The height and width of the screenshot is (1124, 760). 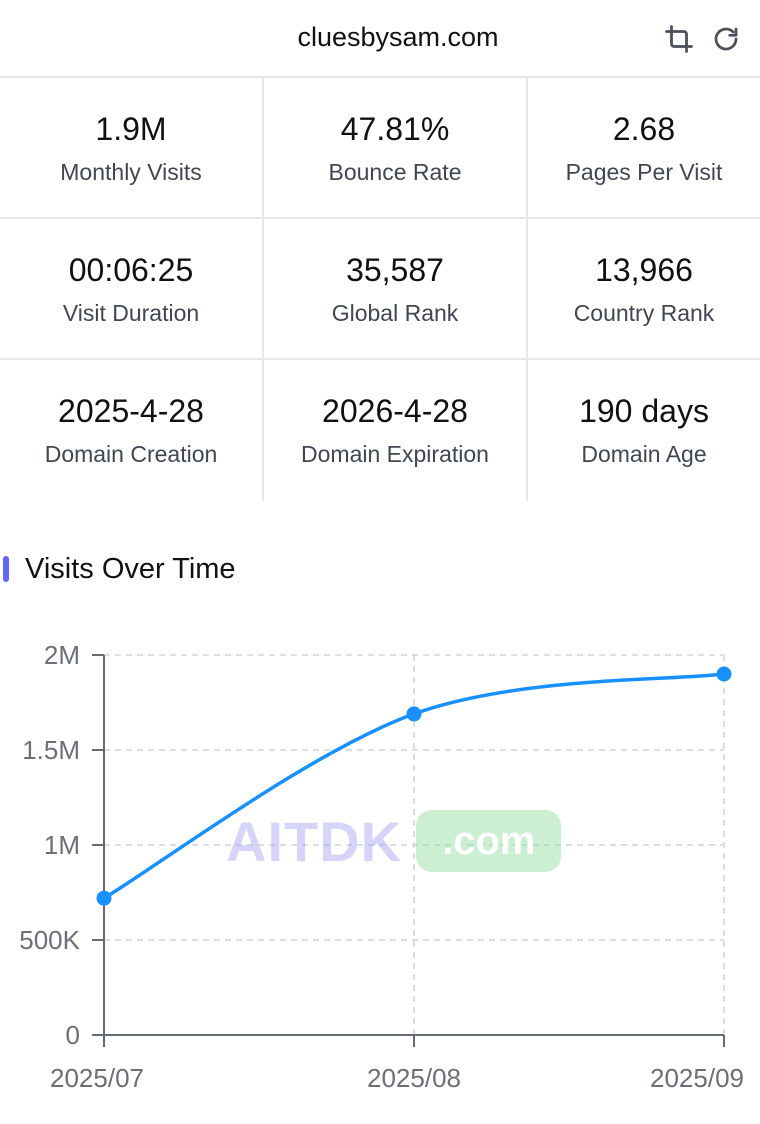 I want to click on watermark: AITDK .com, so click(x=394, y=841).